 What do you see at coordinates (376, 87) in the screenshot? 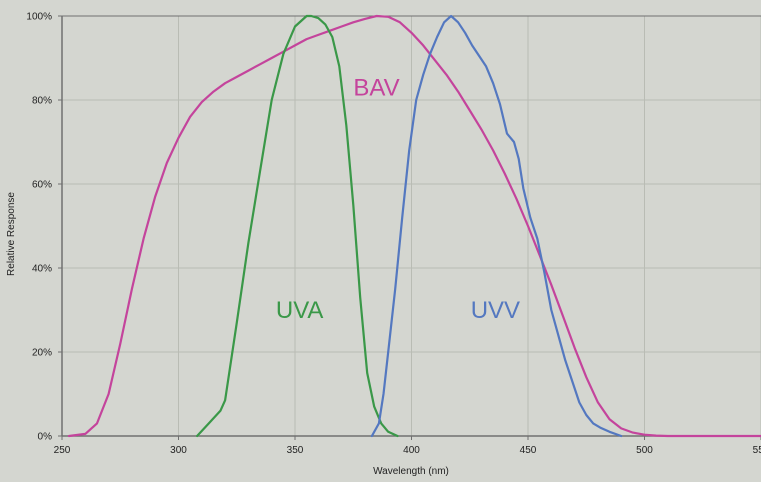
I see `series-label-bav: BAV` at bounding box center [376, 87].